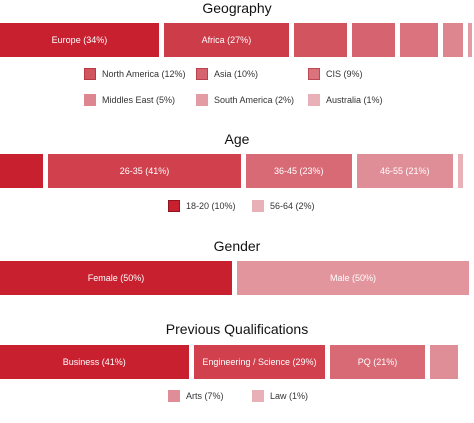 This screenshot has height=423, width=474. What do you see at coordinates (237, 246) in the screenshot?
I see `chart-title: Gender` at bounding box center [237, 246].